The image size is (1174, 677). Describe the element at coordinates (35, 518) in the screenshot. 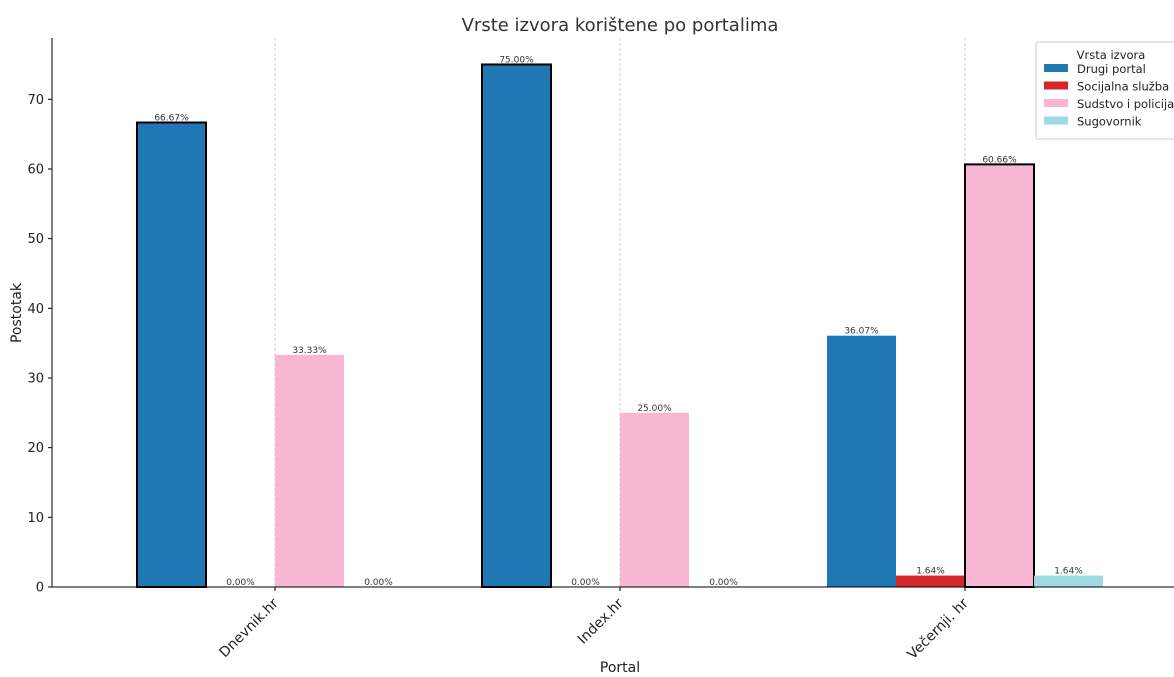

I see `y-tick-label: 10` at that location.